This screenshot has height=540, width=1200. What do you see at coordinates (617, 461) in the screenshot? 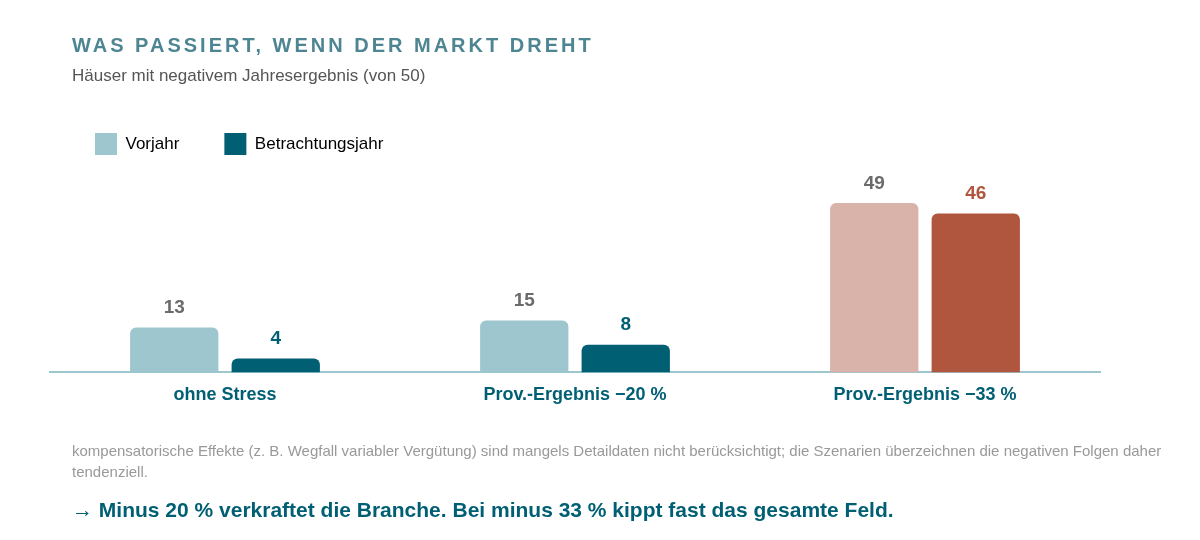
I see `text: kompensatorische Effekte (z. B. Wegfall variabler Vergütung) sind mangels Detaildaten nicht berücksichtigt; die Szenarien überzeichnen die negativen Folgen daher tendenziell.` at bounding box center [617, 461].